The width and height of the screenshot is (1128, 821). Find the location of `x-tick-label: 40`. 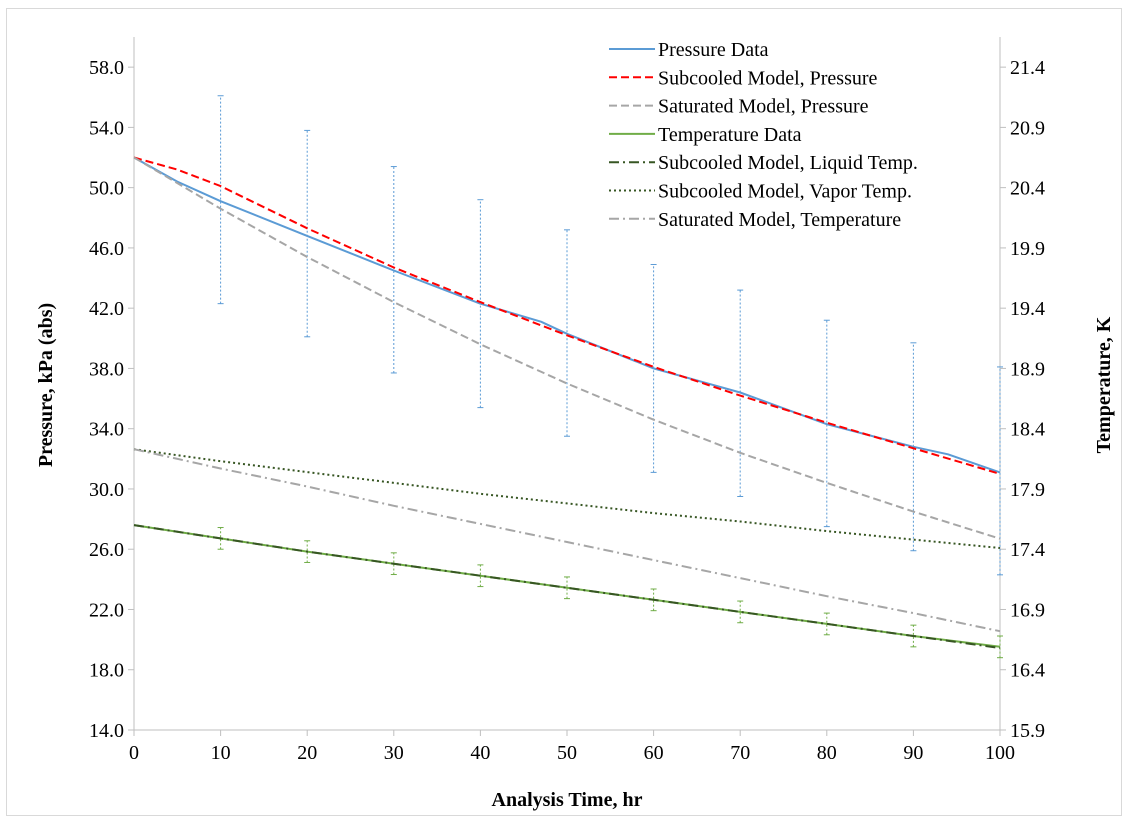

x-tick-label: 40 is located at coordinates (480, 753).